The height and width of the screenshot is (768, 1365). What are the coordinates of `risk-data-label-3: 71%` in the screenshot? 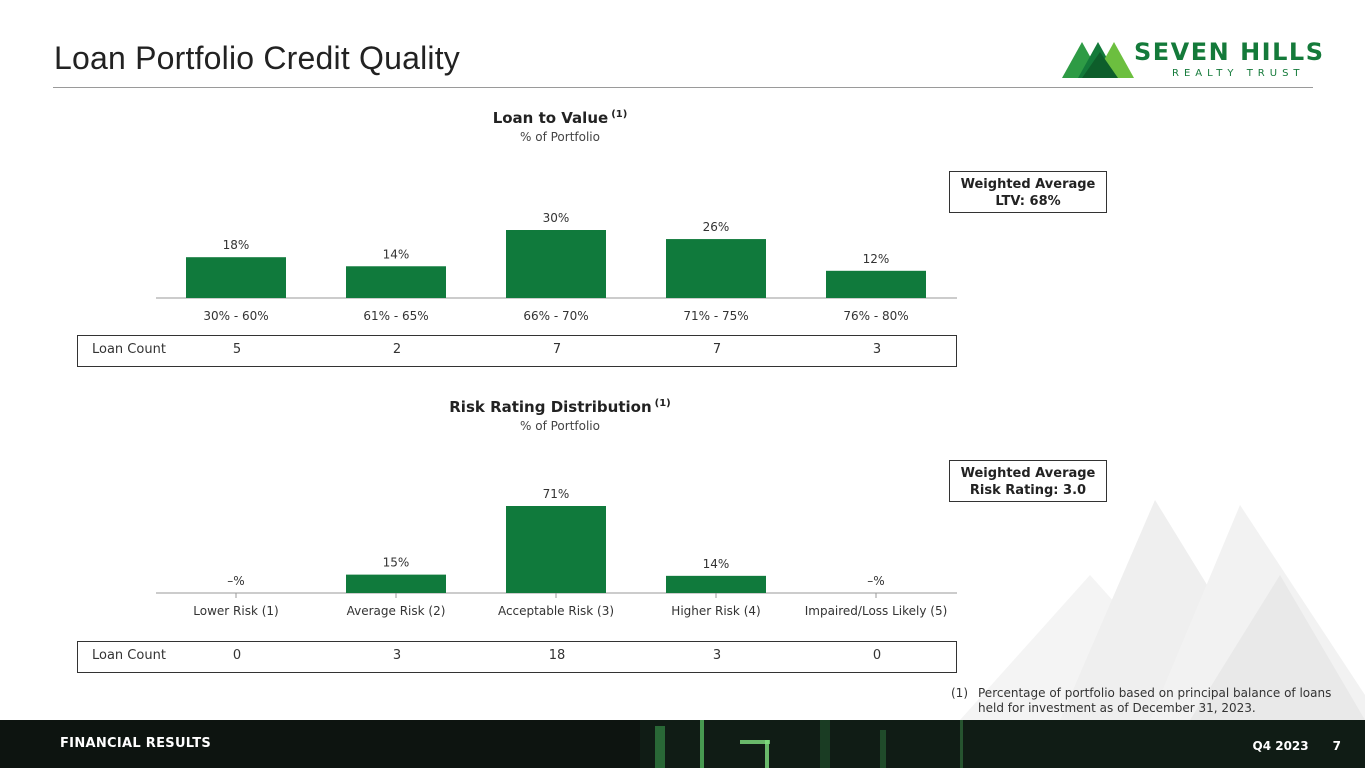 It's located at (556, 494).